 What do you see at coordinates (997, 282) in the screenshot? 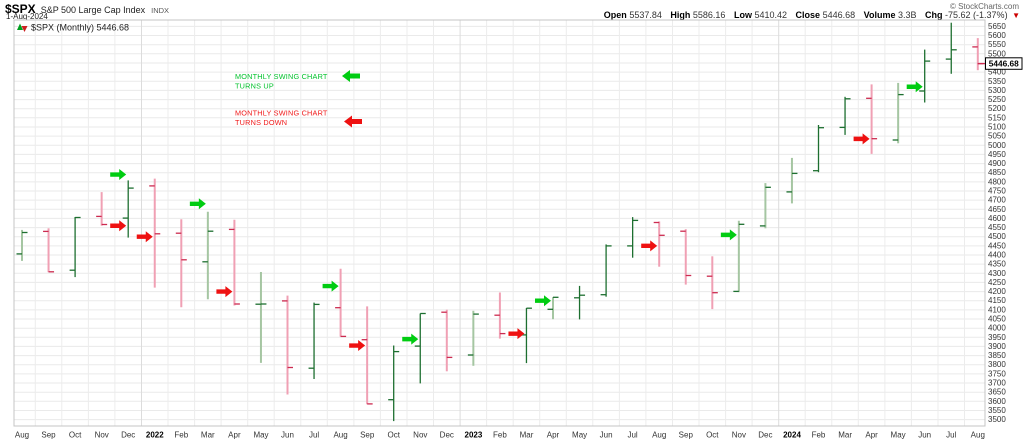
I see `y-axis-label: 4250` at bounding box center [997, 282].